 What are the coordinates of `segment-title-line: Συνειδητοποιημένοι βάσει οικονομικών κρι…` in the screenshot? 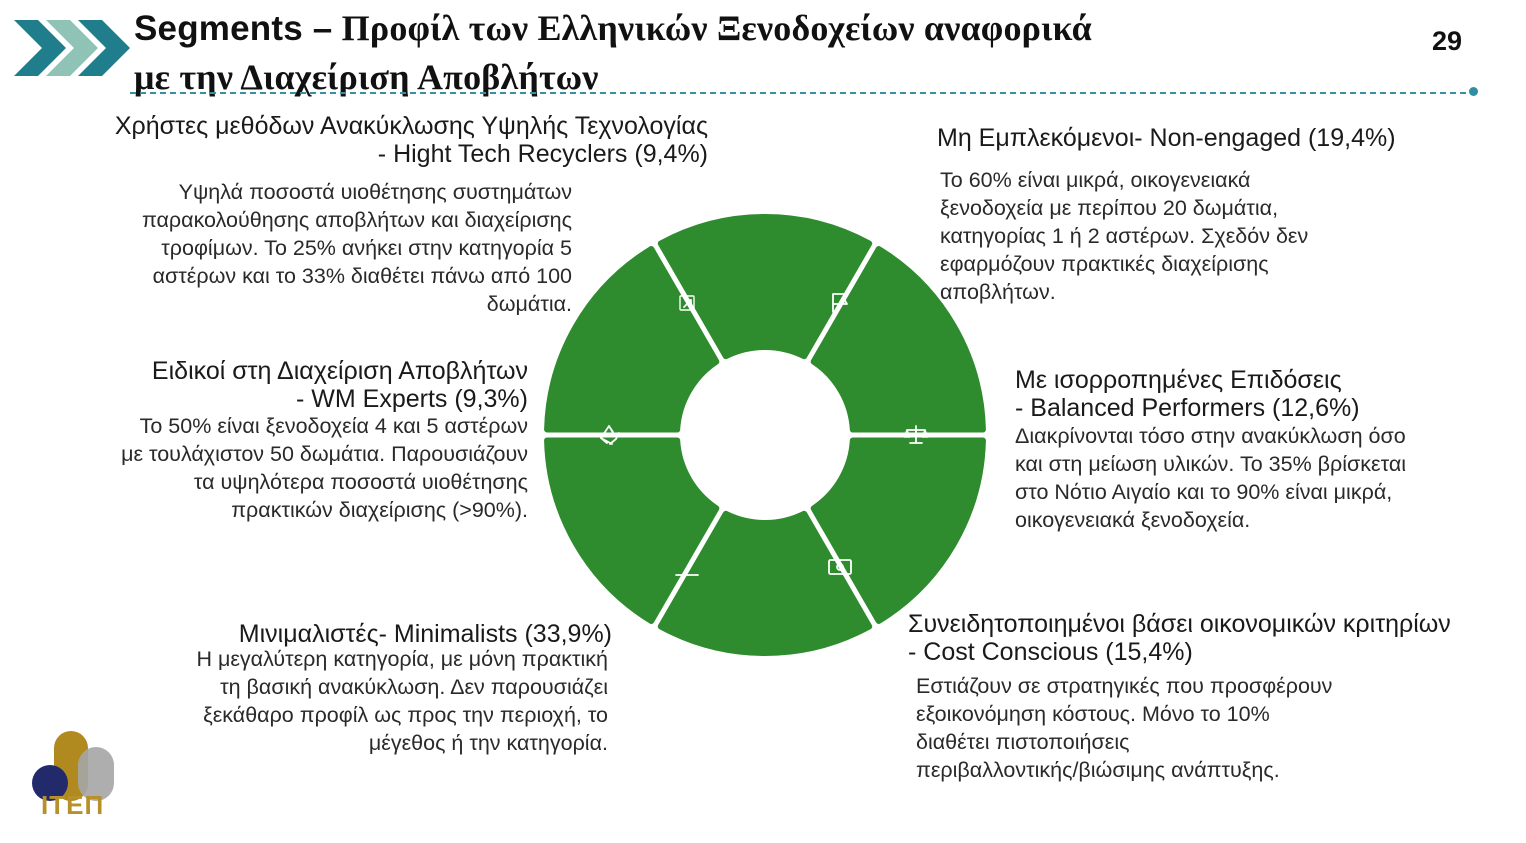 It's located at (1179, 624).